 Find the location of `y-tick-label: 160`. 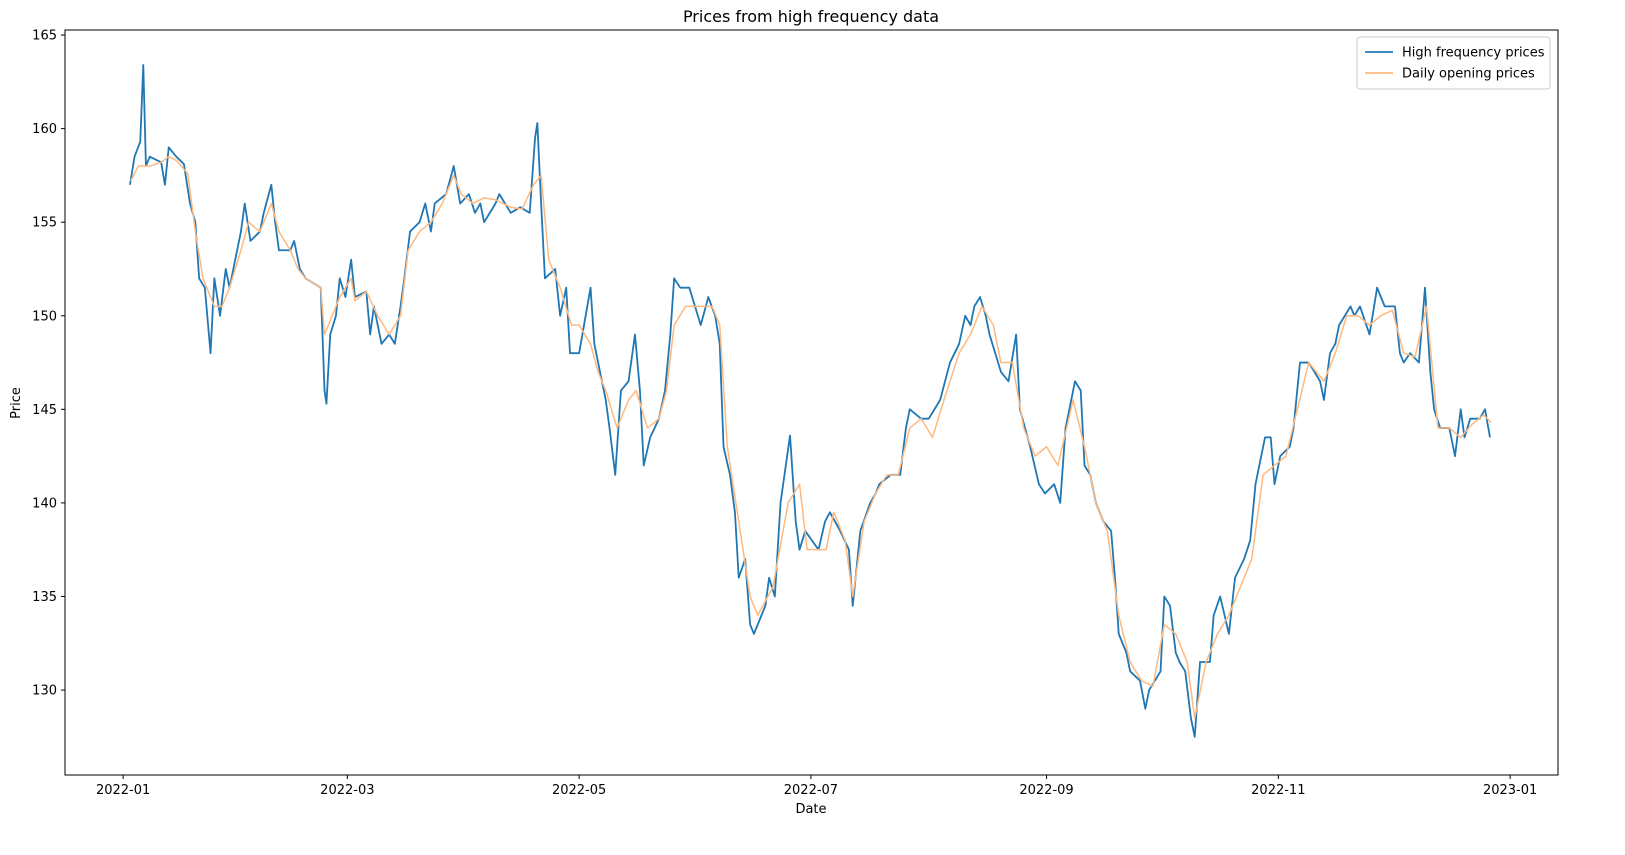

y-tick-label: 160 is located at coordinates (44, 129).